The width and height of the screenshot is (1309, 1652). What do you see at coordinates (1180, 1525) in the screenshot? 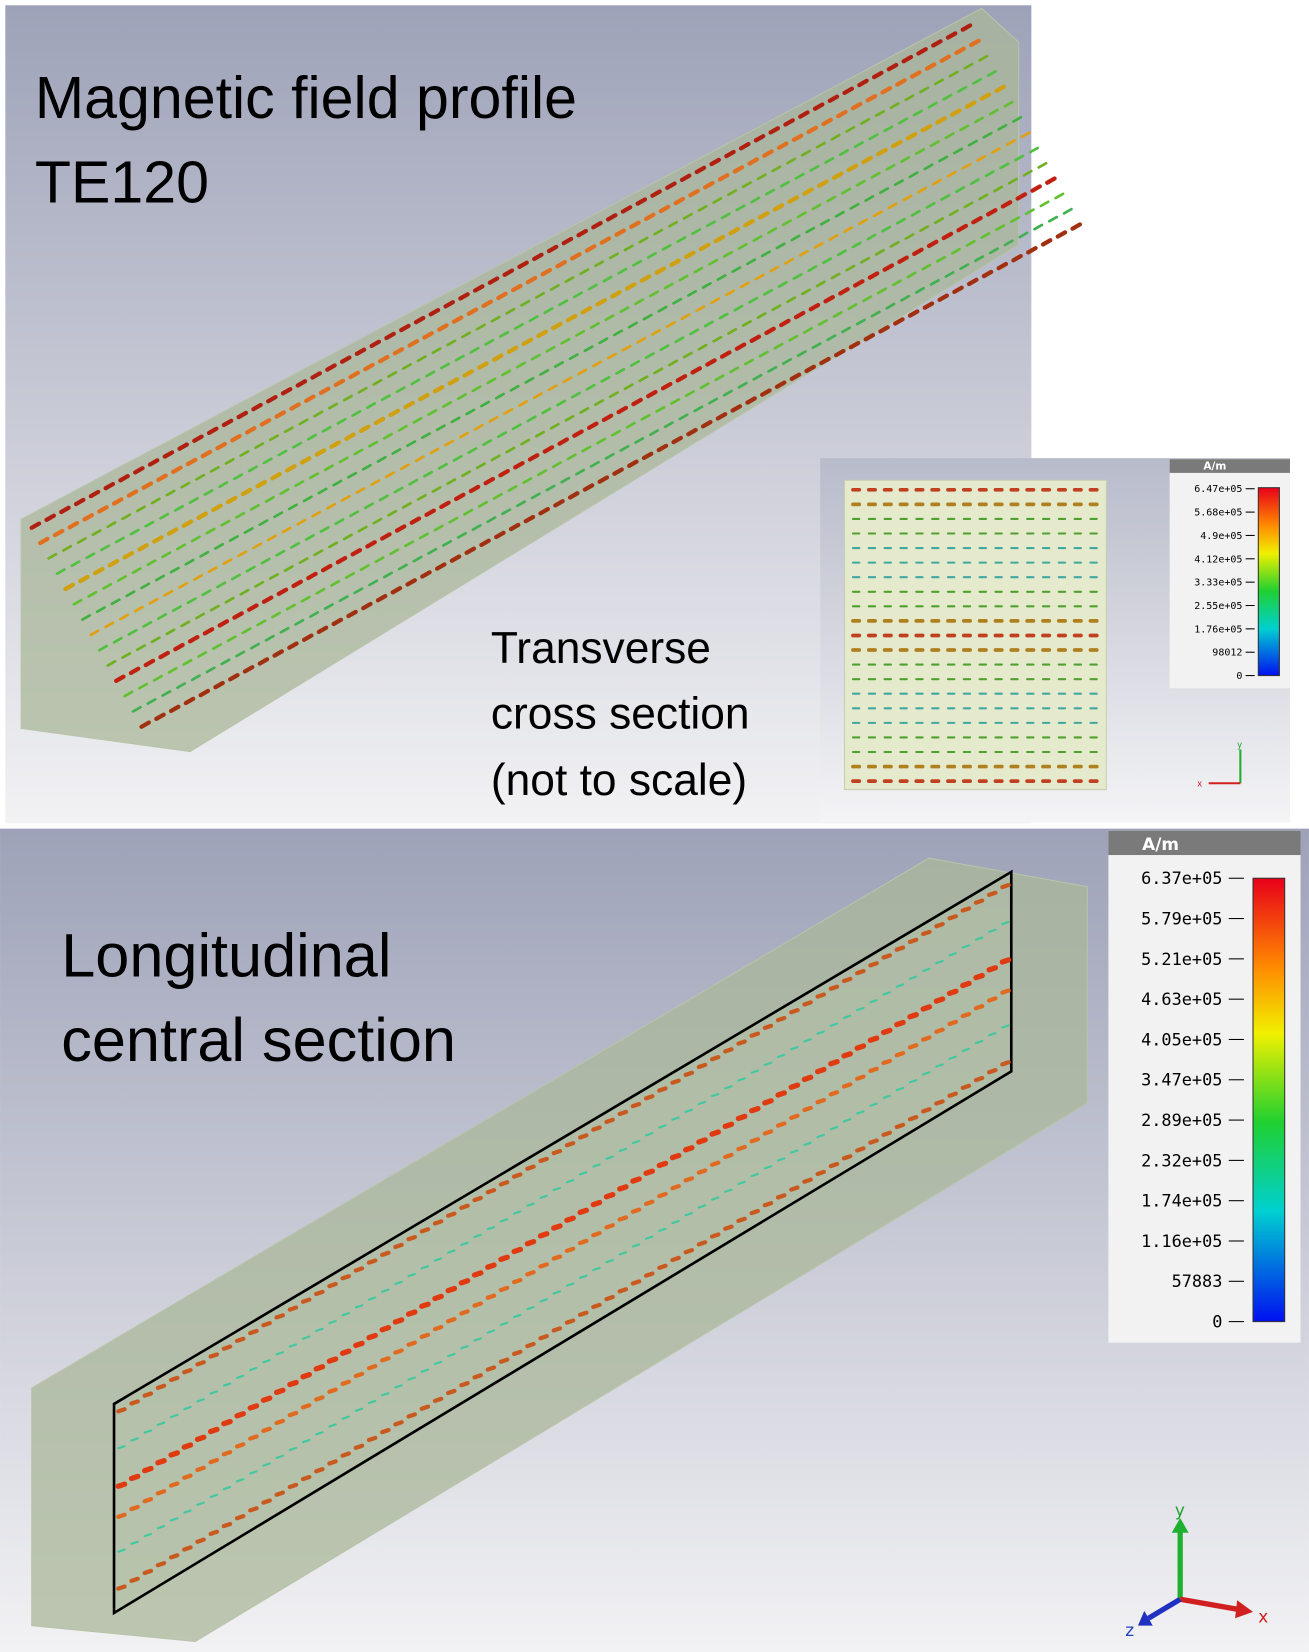
I see `axis-arrowhead` at bounding box center [1180, 1525].